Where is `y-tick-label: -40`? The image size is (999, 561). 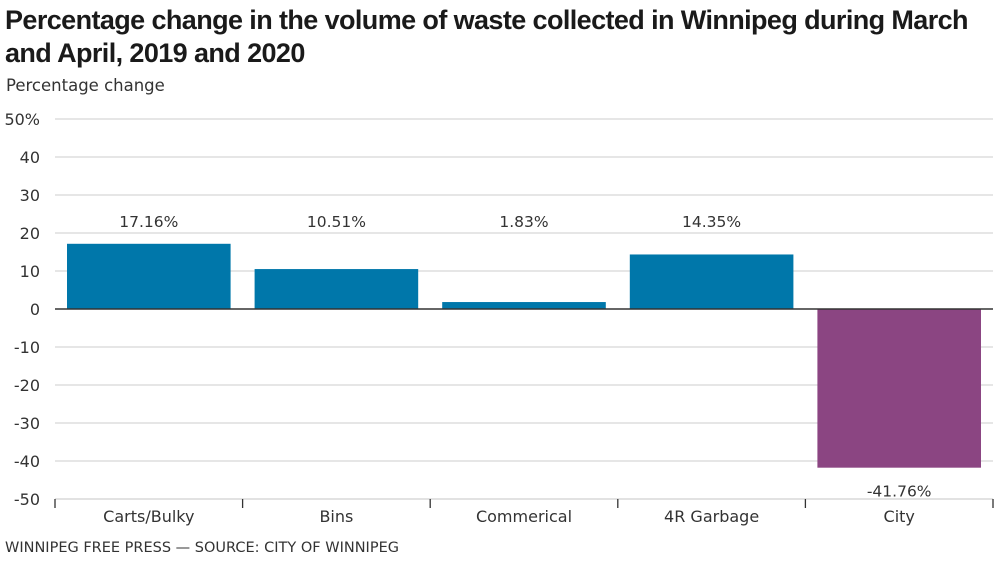
y-tick-label: -40 is located at coordinates (27, 461).